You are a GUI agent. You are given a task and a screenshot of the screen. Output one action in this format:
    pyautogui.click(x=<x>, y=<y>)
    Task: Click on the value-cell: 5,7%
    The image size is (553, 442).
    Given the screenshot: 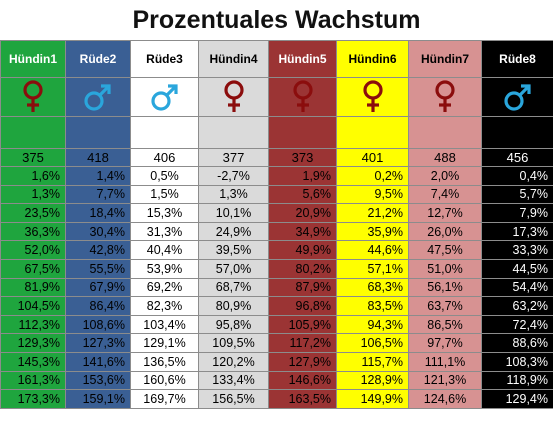 What is the action you would take?
    pyautogui.click(x=517, y=194)
    